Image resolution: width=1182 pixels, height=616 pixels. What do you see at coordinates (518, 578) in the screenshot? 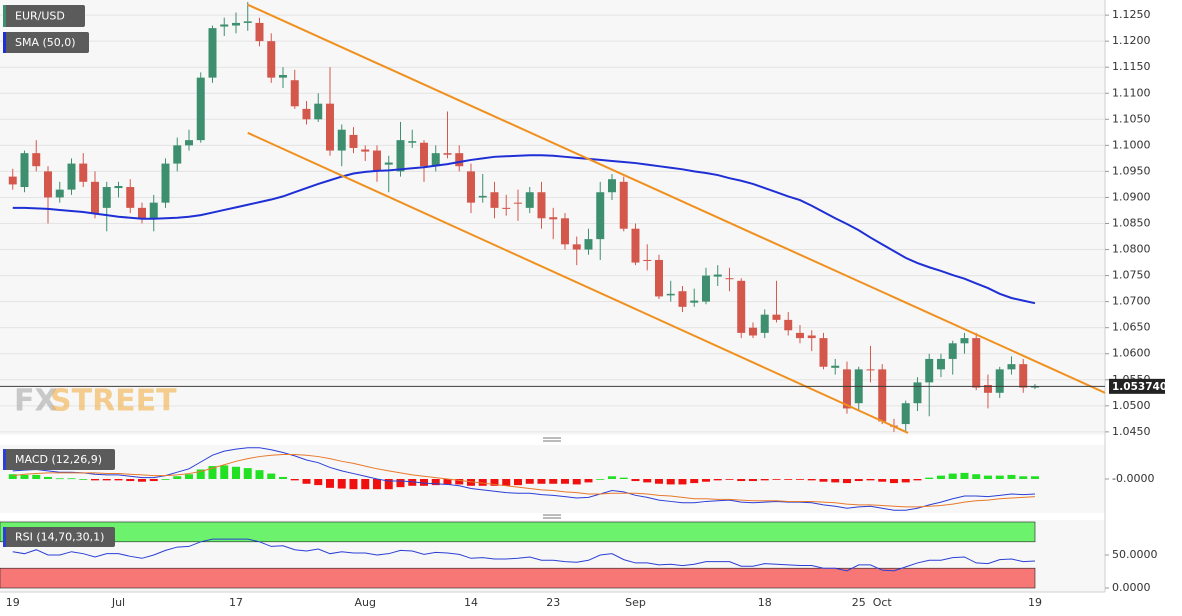
I see `oversold-band` at bounding box center [518, 578].